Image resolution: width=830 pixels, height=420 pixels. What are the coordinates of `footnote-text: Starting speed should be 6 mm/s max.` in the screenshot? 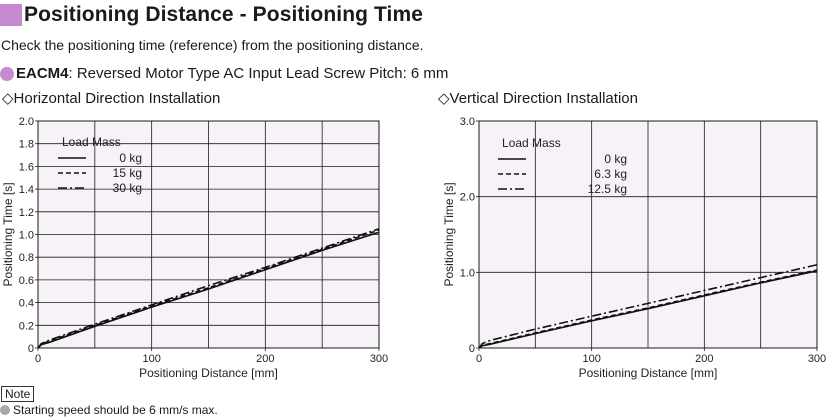 It's located at (115, 410).